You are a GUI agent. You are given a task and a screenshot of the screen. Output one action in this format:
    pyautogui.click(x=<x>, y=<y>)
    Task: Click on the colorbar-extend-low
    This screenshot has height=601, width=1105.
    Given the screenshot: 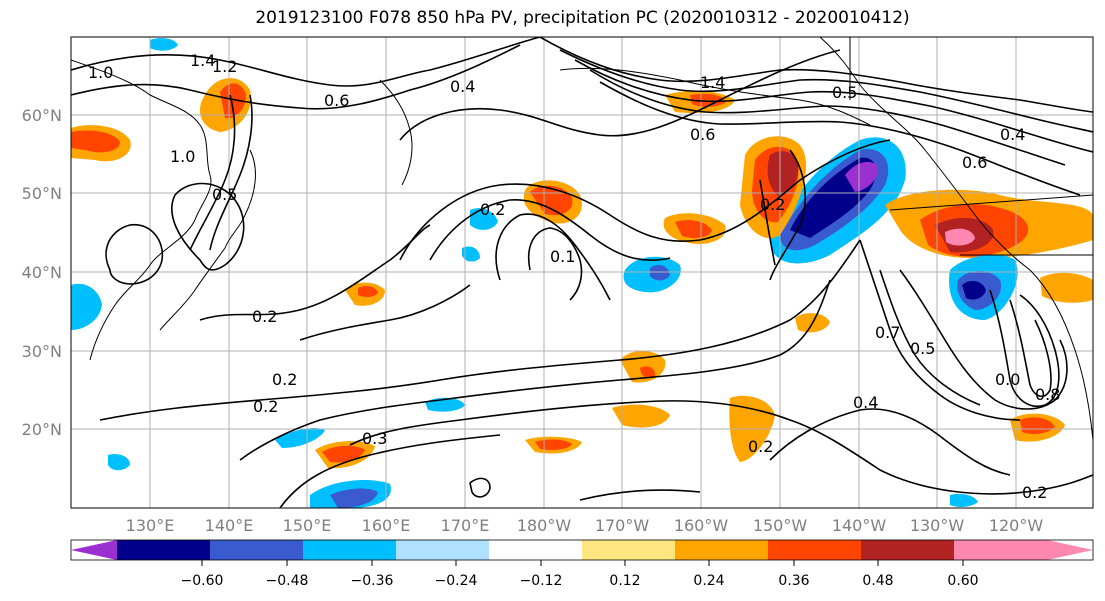 What is the action you would take?
    pyautogui.click(x=94, y=550)
    